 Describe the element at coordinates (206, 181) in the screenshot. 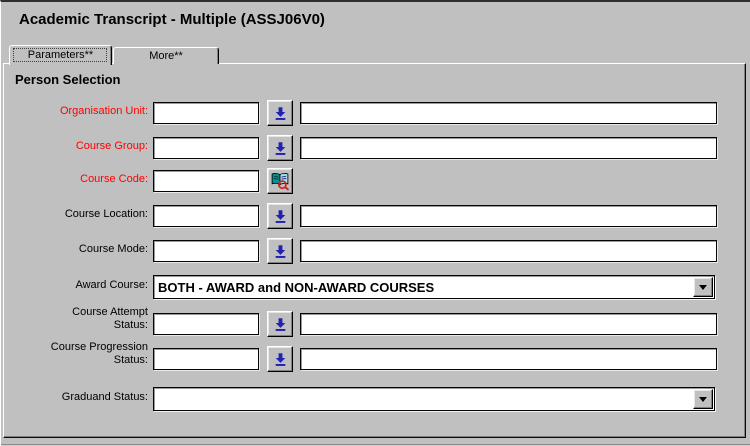

I see `course-code-input` at that location.